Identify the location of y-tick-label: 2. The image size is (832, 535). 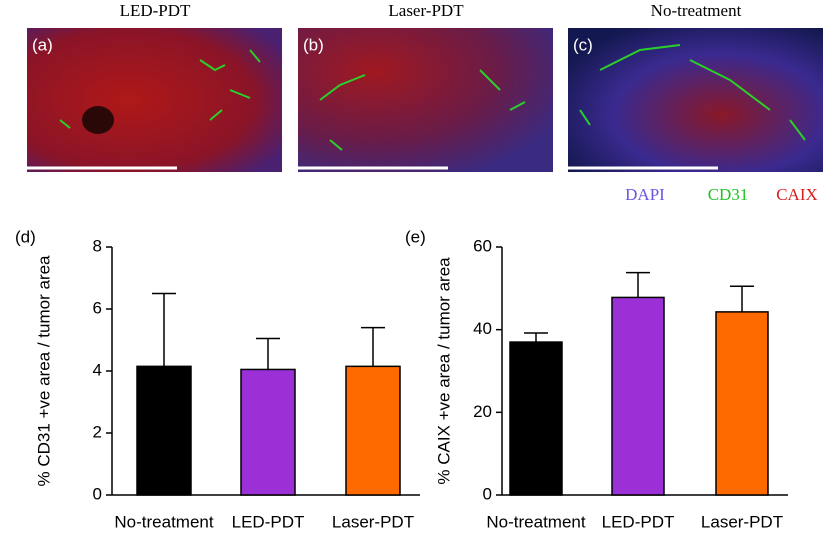
(97, 431).